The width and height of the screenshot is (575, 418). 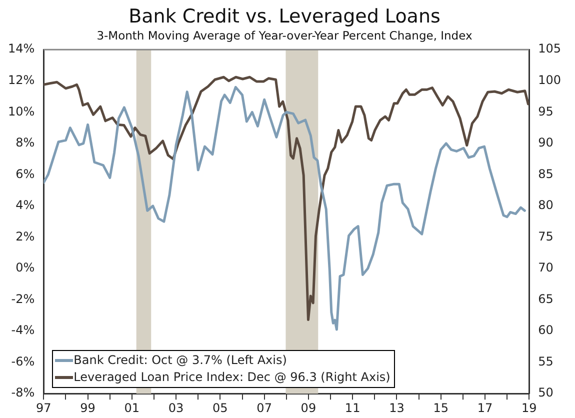 I want to click on y-tick-label: 10%, so click(x=21, y=111).